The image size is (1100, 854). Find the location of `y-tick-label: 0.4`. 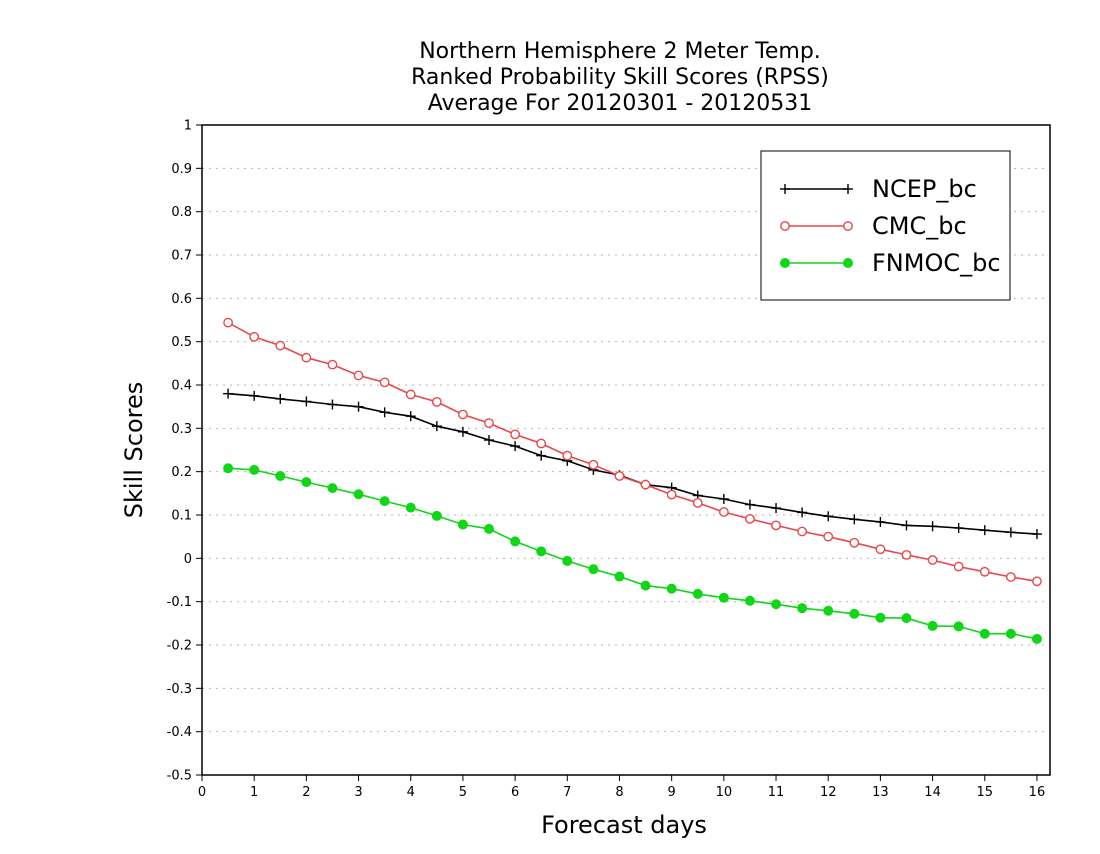

y-tick-label: 0.4 is located at coordinates (181, 386).